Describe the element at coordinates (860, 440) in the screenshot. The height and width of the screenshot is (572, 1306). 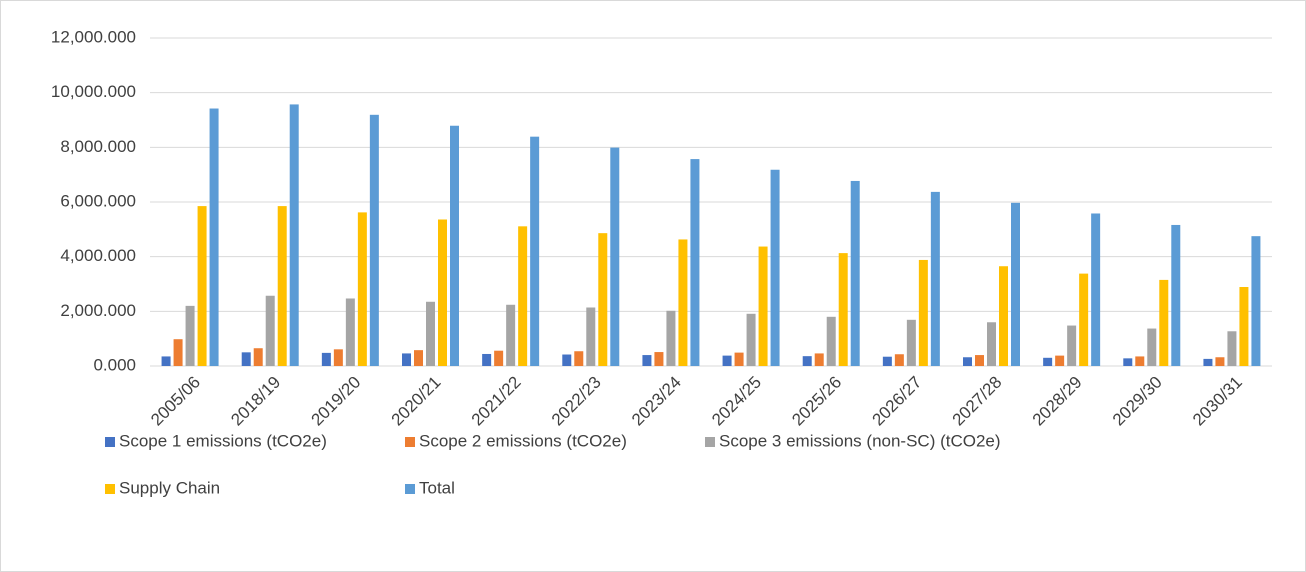
I see `legend-label: Scope 3 emissions (non-SC) (tCO2e)` at that location.